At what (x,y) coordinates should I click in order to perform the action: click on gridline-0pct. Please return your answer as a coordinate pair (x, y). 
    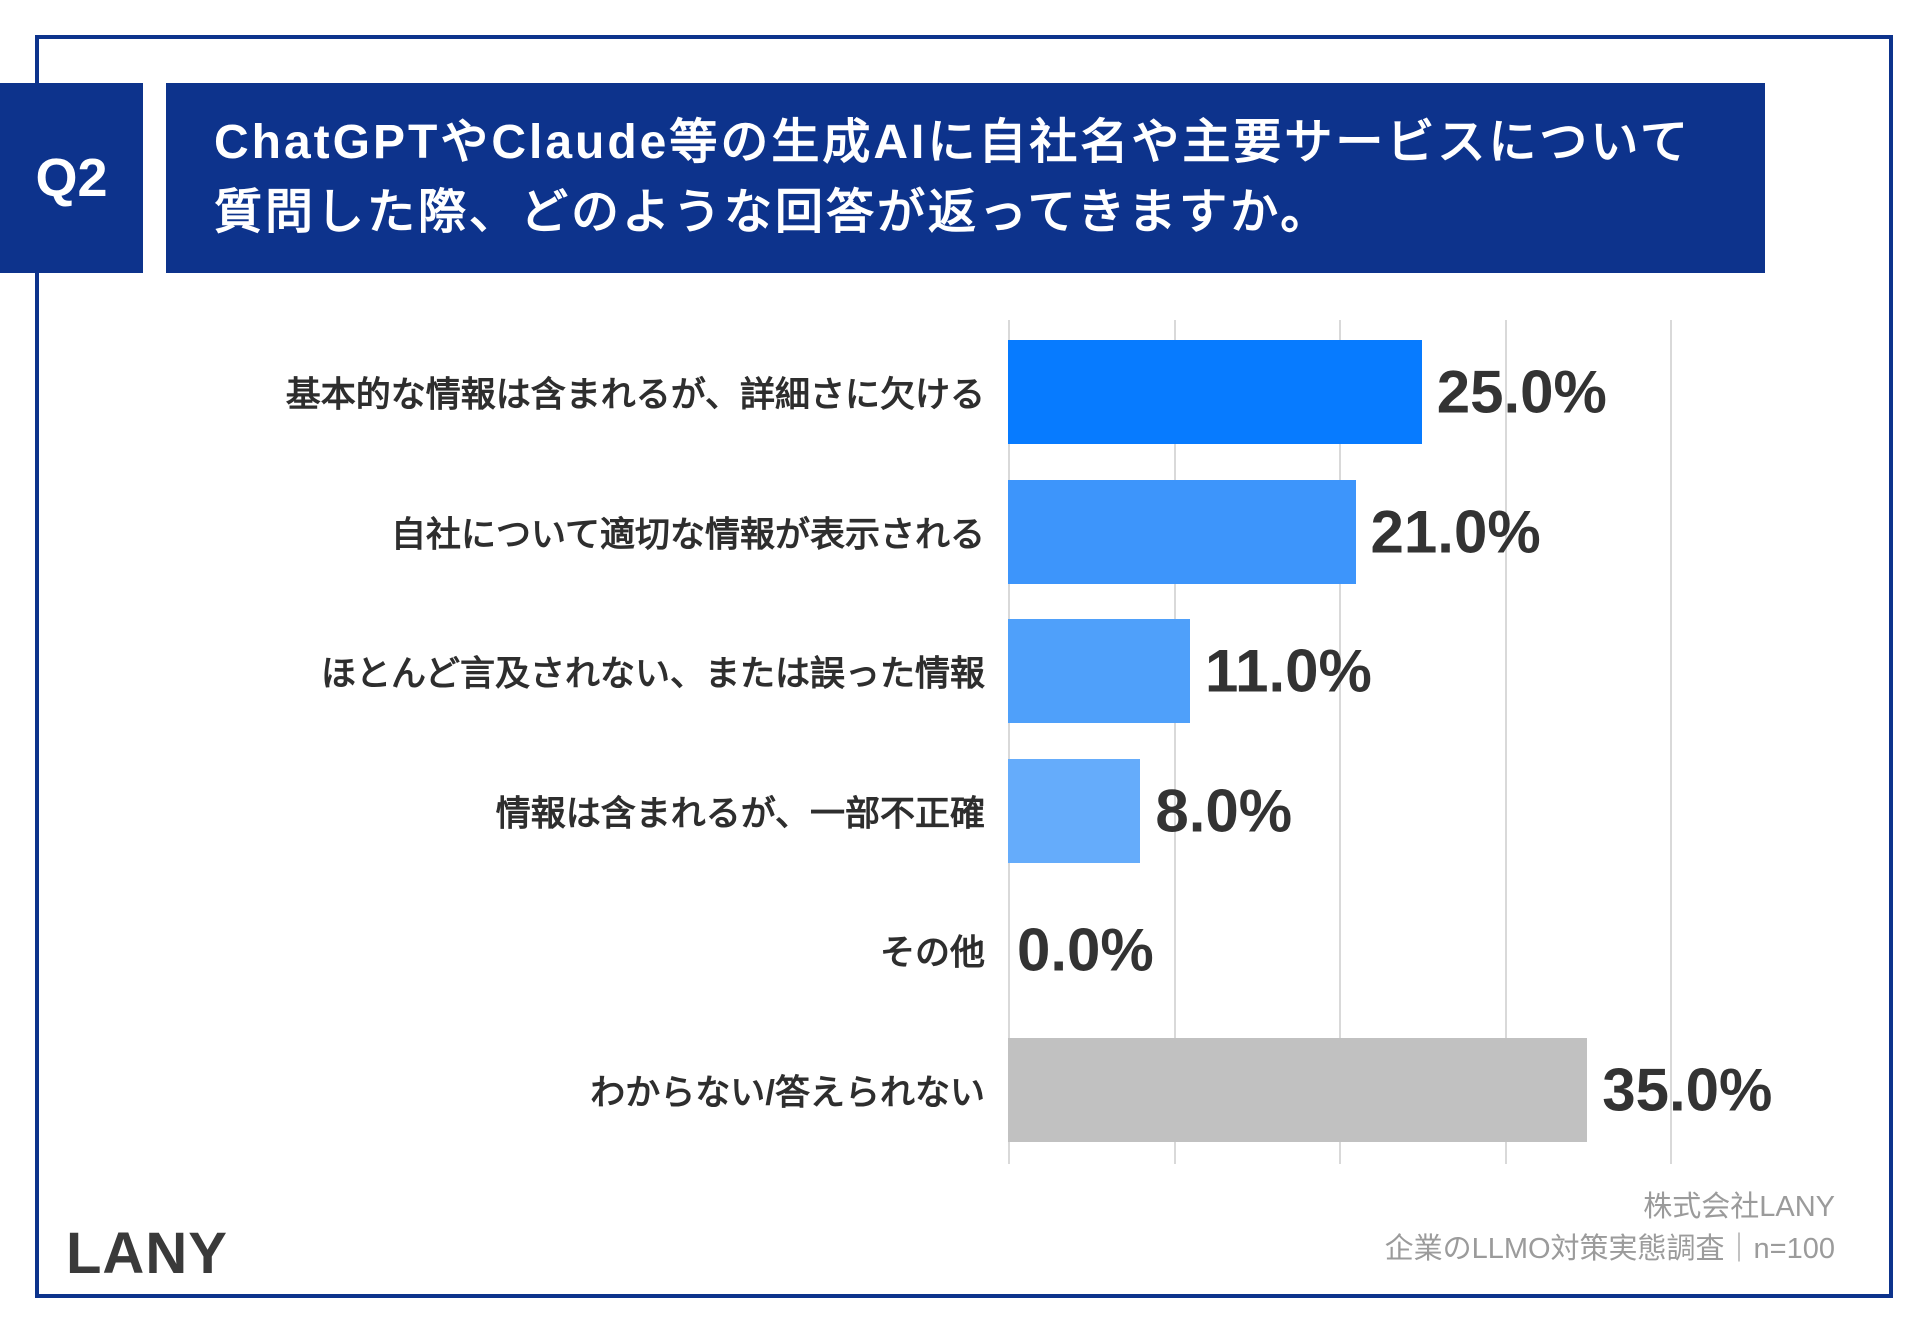
    Looking at the image, I should click on (1009, 742).